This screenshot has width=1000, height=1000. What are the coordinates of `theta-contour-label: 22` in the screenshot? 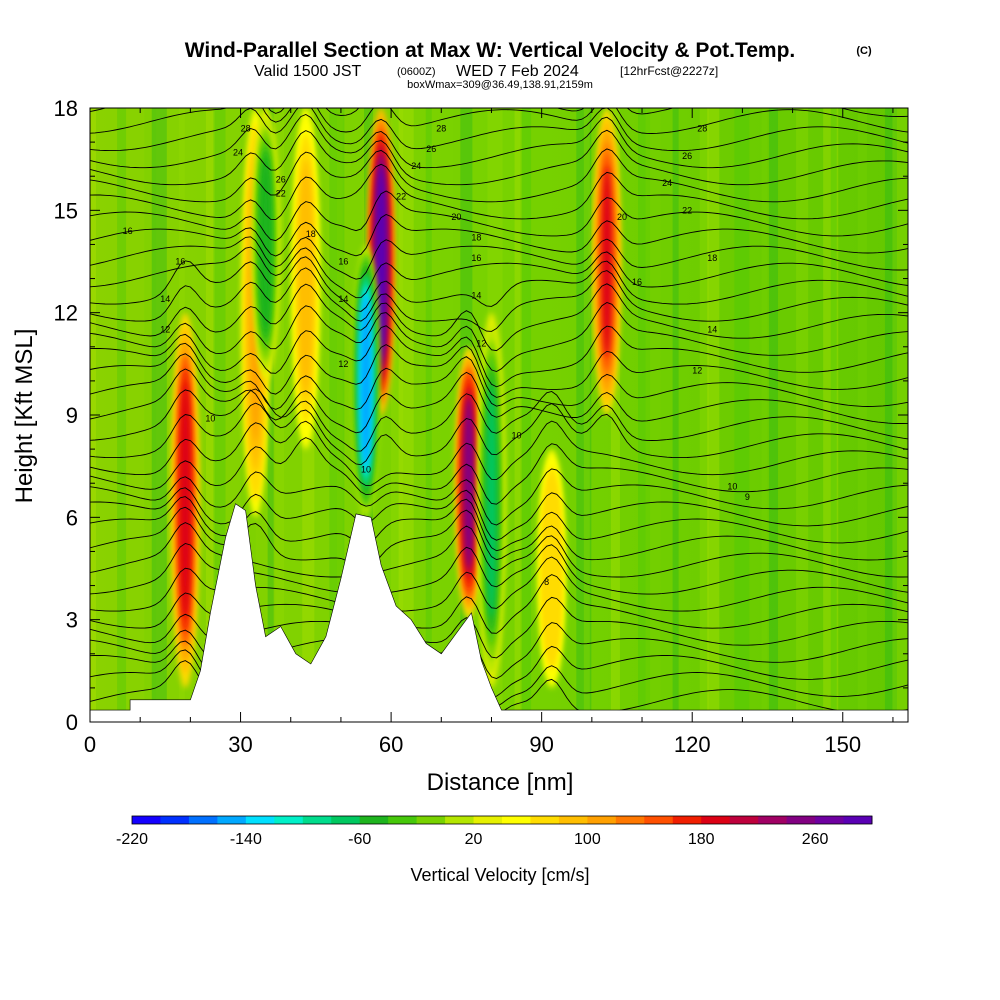 It's located at (687, 210).